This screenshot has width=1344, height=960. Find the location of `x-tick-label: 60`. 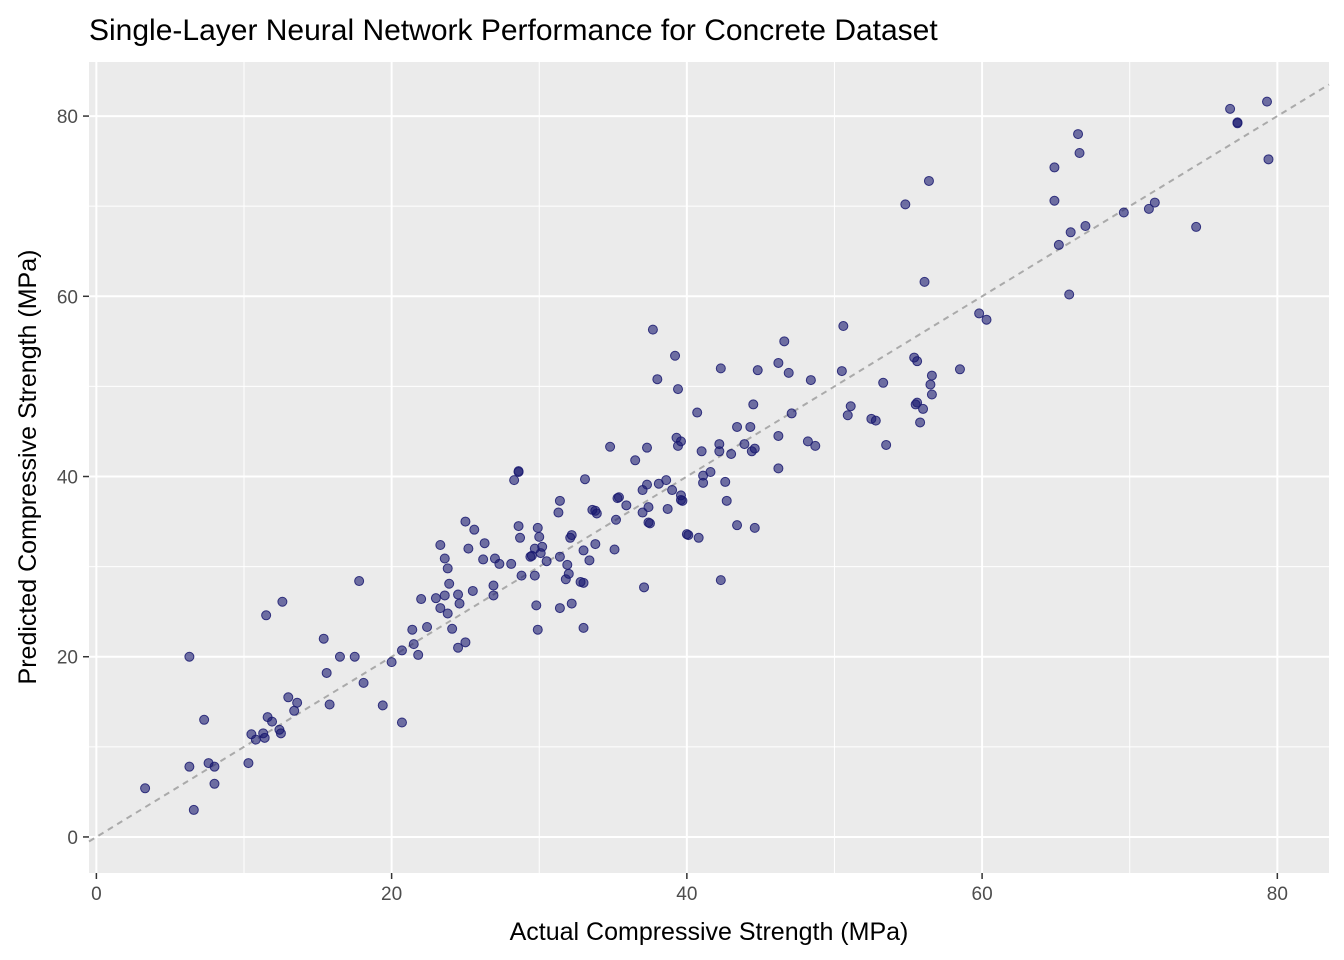

x-tick-label: 60 is located at coordinates (982, 894).